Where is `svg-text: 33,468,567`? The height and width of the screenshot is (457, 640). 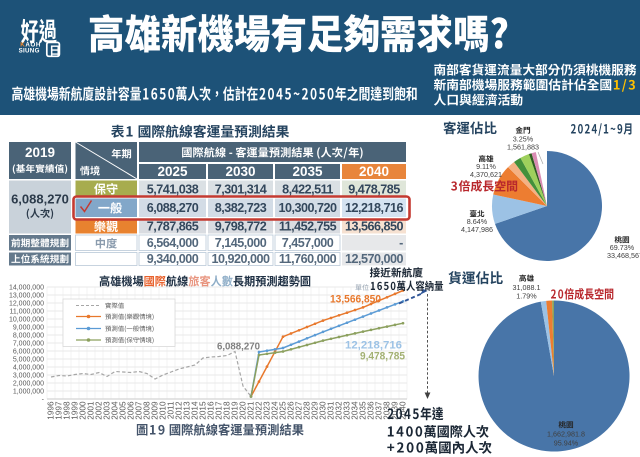
svg-text: 33,468,567 is located at coordinates (623, 255).